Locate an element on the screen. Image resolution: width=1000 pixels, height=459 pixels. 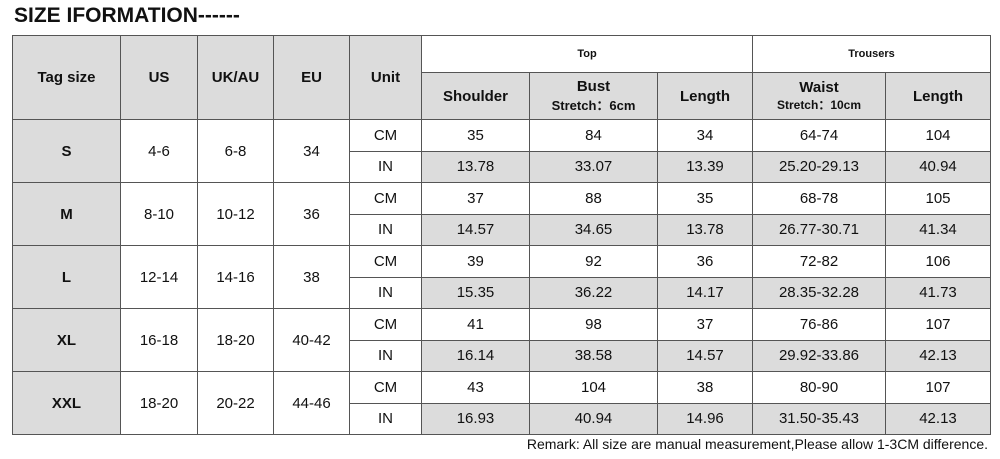
table-row: IN 13.78 33.07 13.39 25.20-29.13 40.94 is located at coordinates (502, 166).